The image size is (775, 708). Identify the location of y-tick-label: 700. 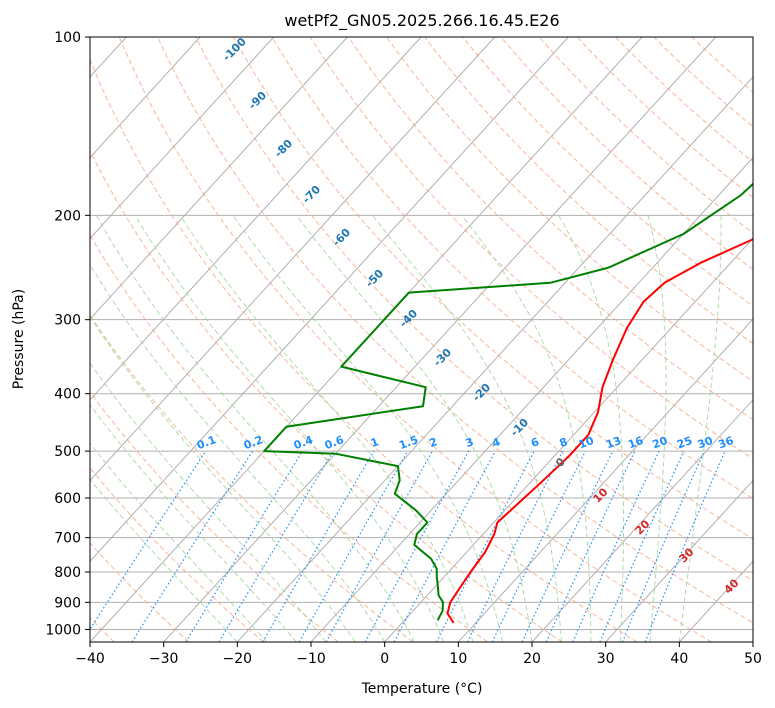
(67, 539).